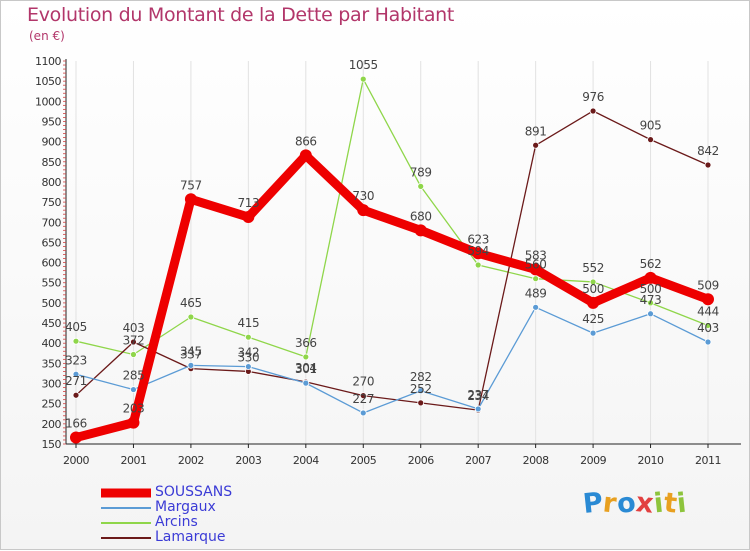 Image resolution: width=750 pixels, height=551 pixels. What do you see at coordinates (708, 285) in the screenshot?
I see `data-label-soussans: 509` at bounding box center [708, 285].